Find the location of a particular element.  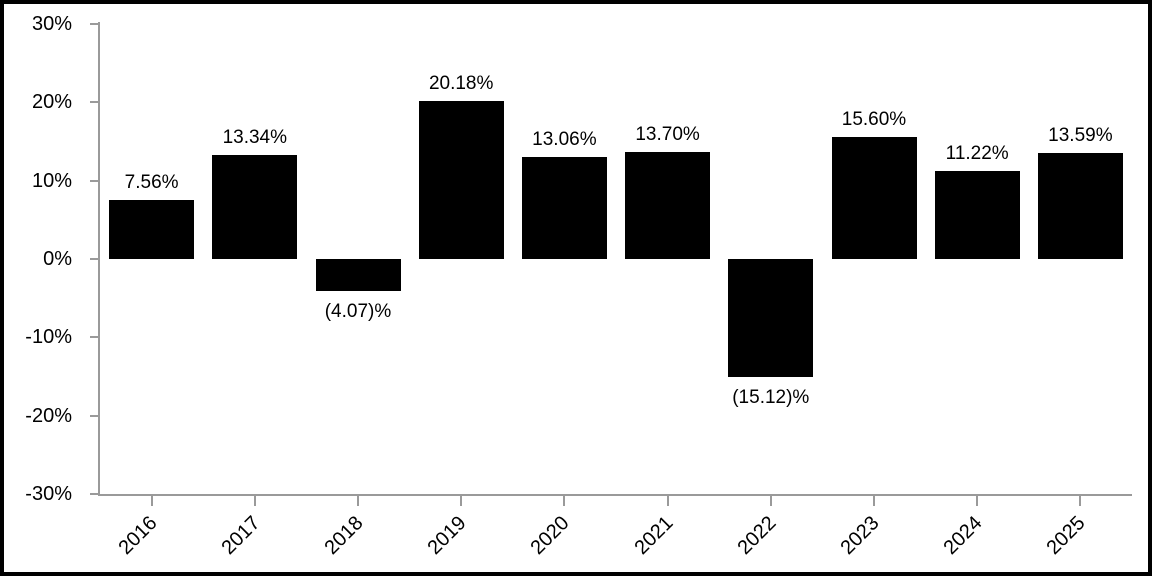

bar-value-label: 13.06% is located at coordinates (564, 139).